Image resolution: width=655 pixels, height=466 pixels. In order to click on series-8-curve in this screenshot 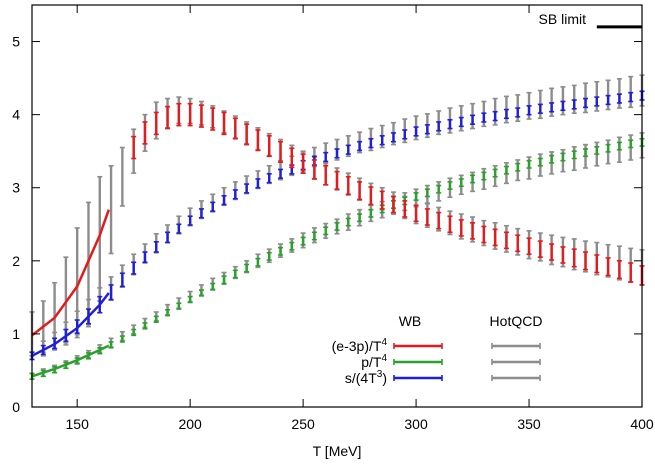, I will do `click(70, 324)`.